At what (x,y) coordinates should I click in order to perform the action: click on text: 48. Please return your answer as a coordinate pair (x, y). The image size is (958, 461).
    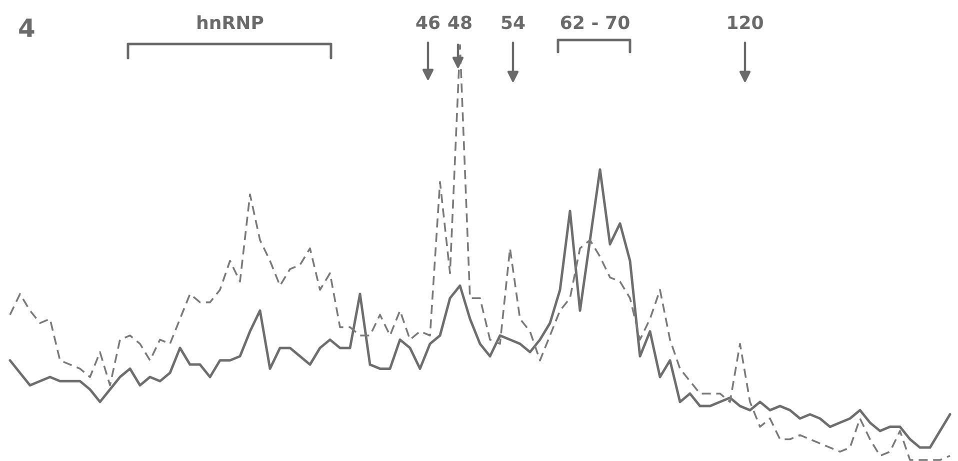
    Looking at the image, I should click on (460, 23).